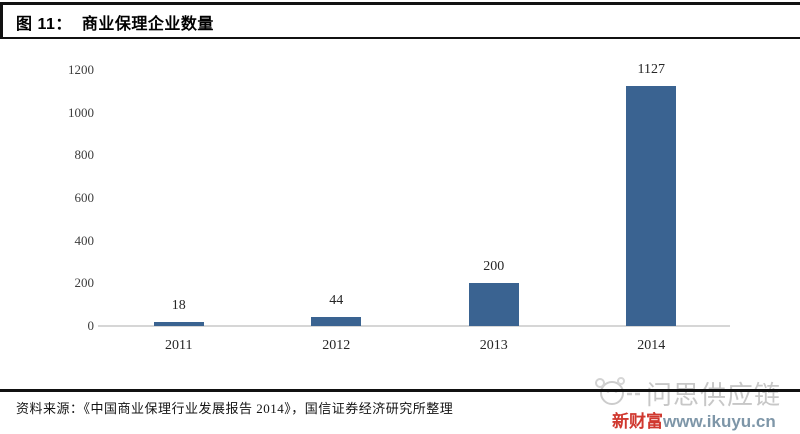 This screenshot has width=800, height=434. I want to click on x-axis-category-label: 2014, so click(651, 345).